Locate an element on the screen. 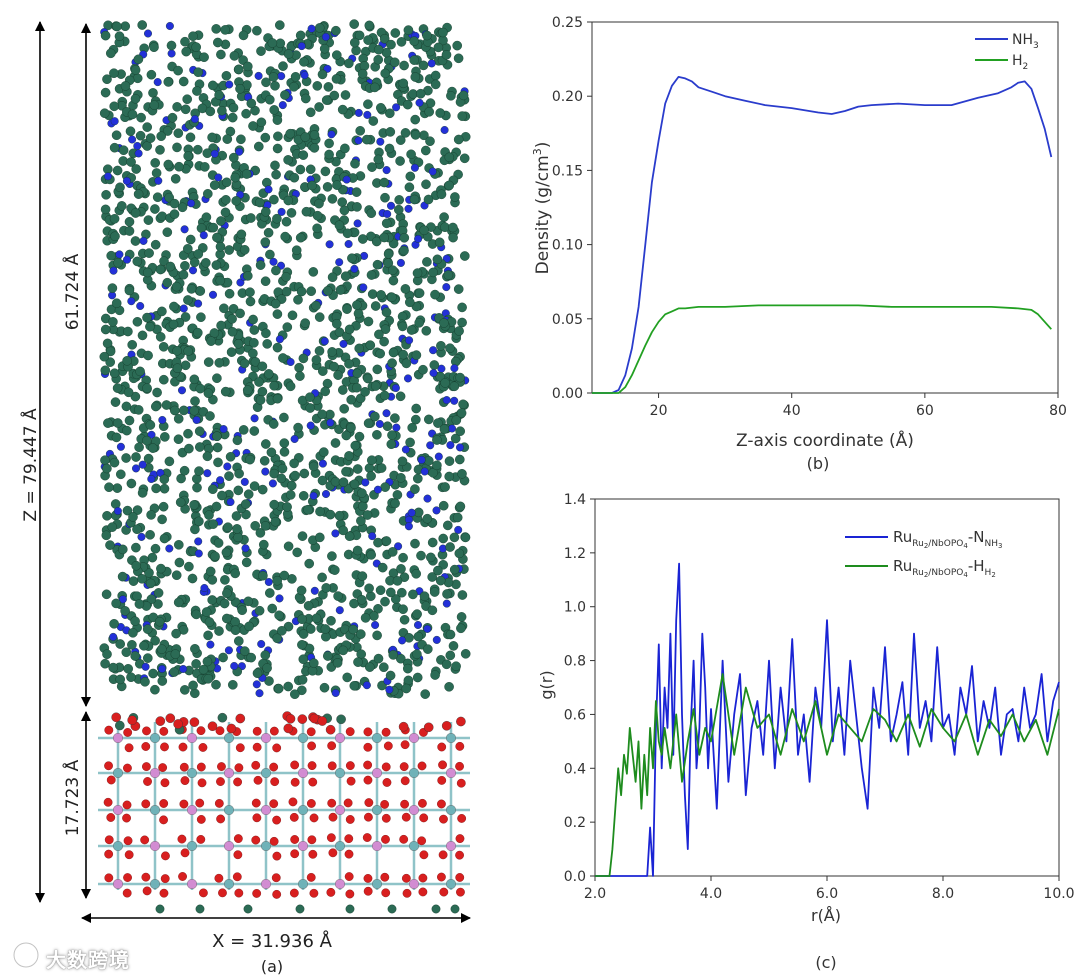  legend-nh3-label: NH3 is located at coordinates (1025, 41).